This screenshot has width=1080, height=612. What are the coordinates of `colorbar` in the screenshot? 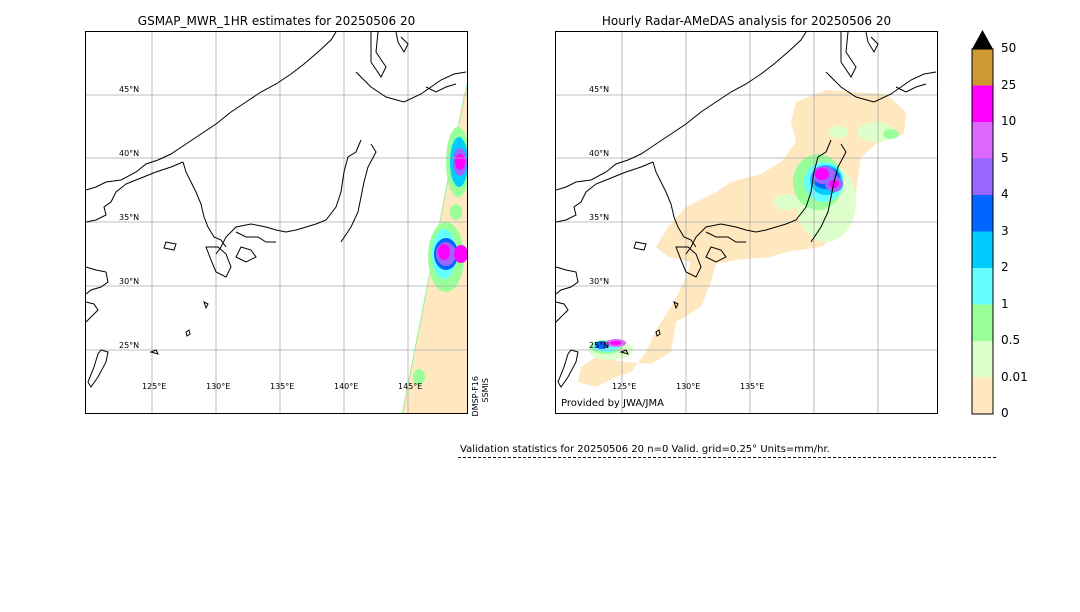 It's located at (982, 222).